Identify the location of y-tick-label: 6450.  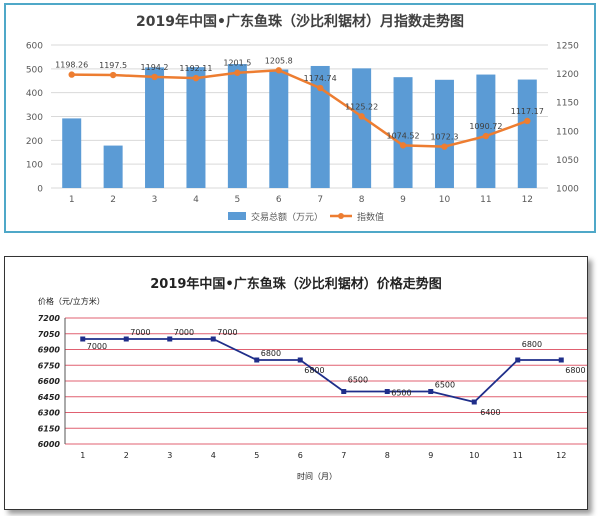
(49, 397).